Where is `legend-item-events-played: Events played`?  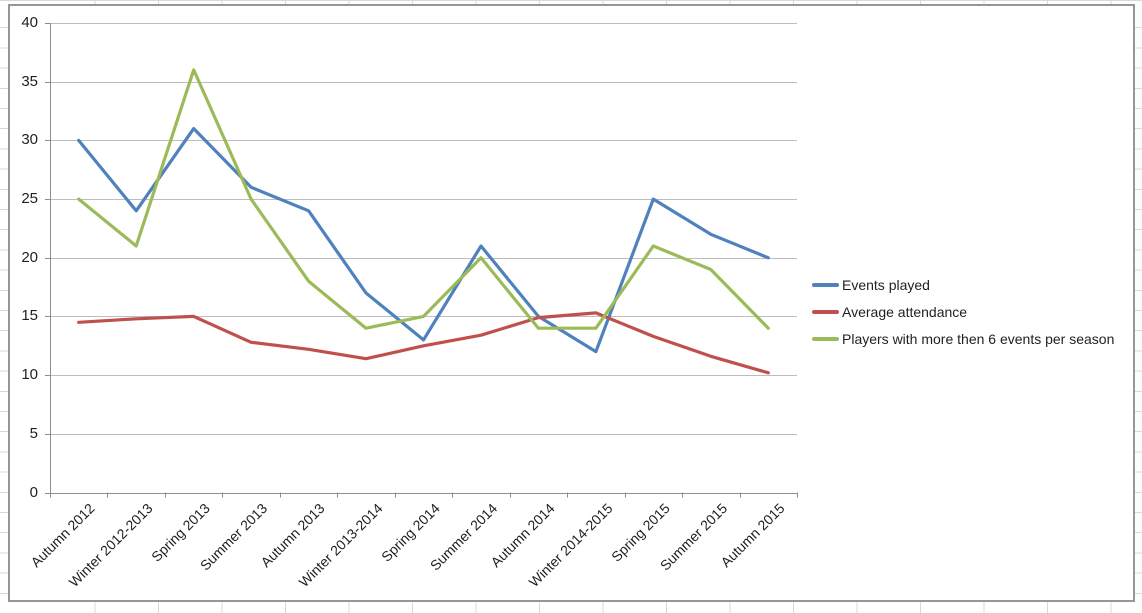 legend-item-events-played: Events played is located at coordinates (963, 284).